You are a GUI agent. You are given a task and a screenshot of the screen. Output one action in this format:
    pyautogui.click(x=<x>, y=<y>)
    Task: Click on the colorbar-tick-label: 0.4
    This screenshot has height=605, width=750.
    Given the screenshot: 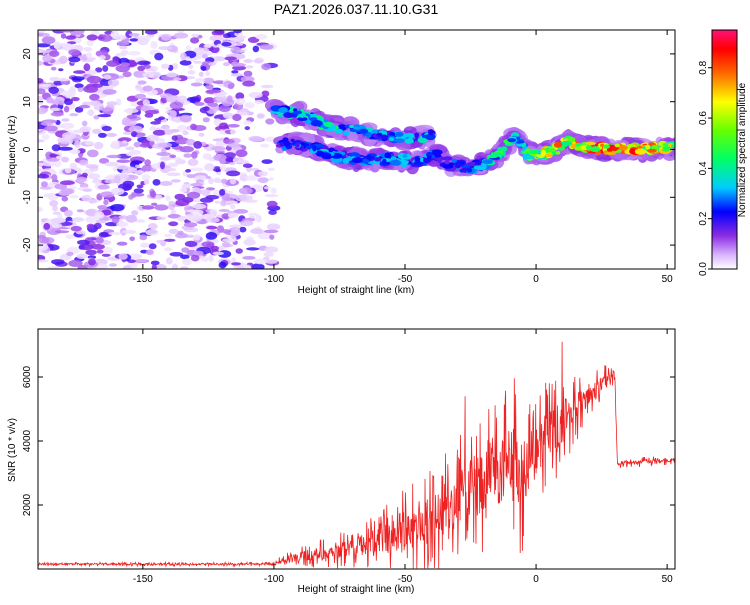 What is the action you would take?
    pyautogui.click(x=703, y=168)
    